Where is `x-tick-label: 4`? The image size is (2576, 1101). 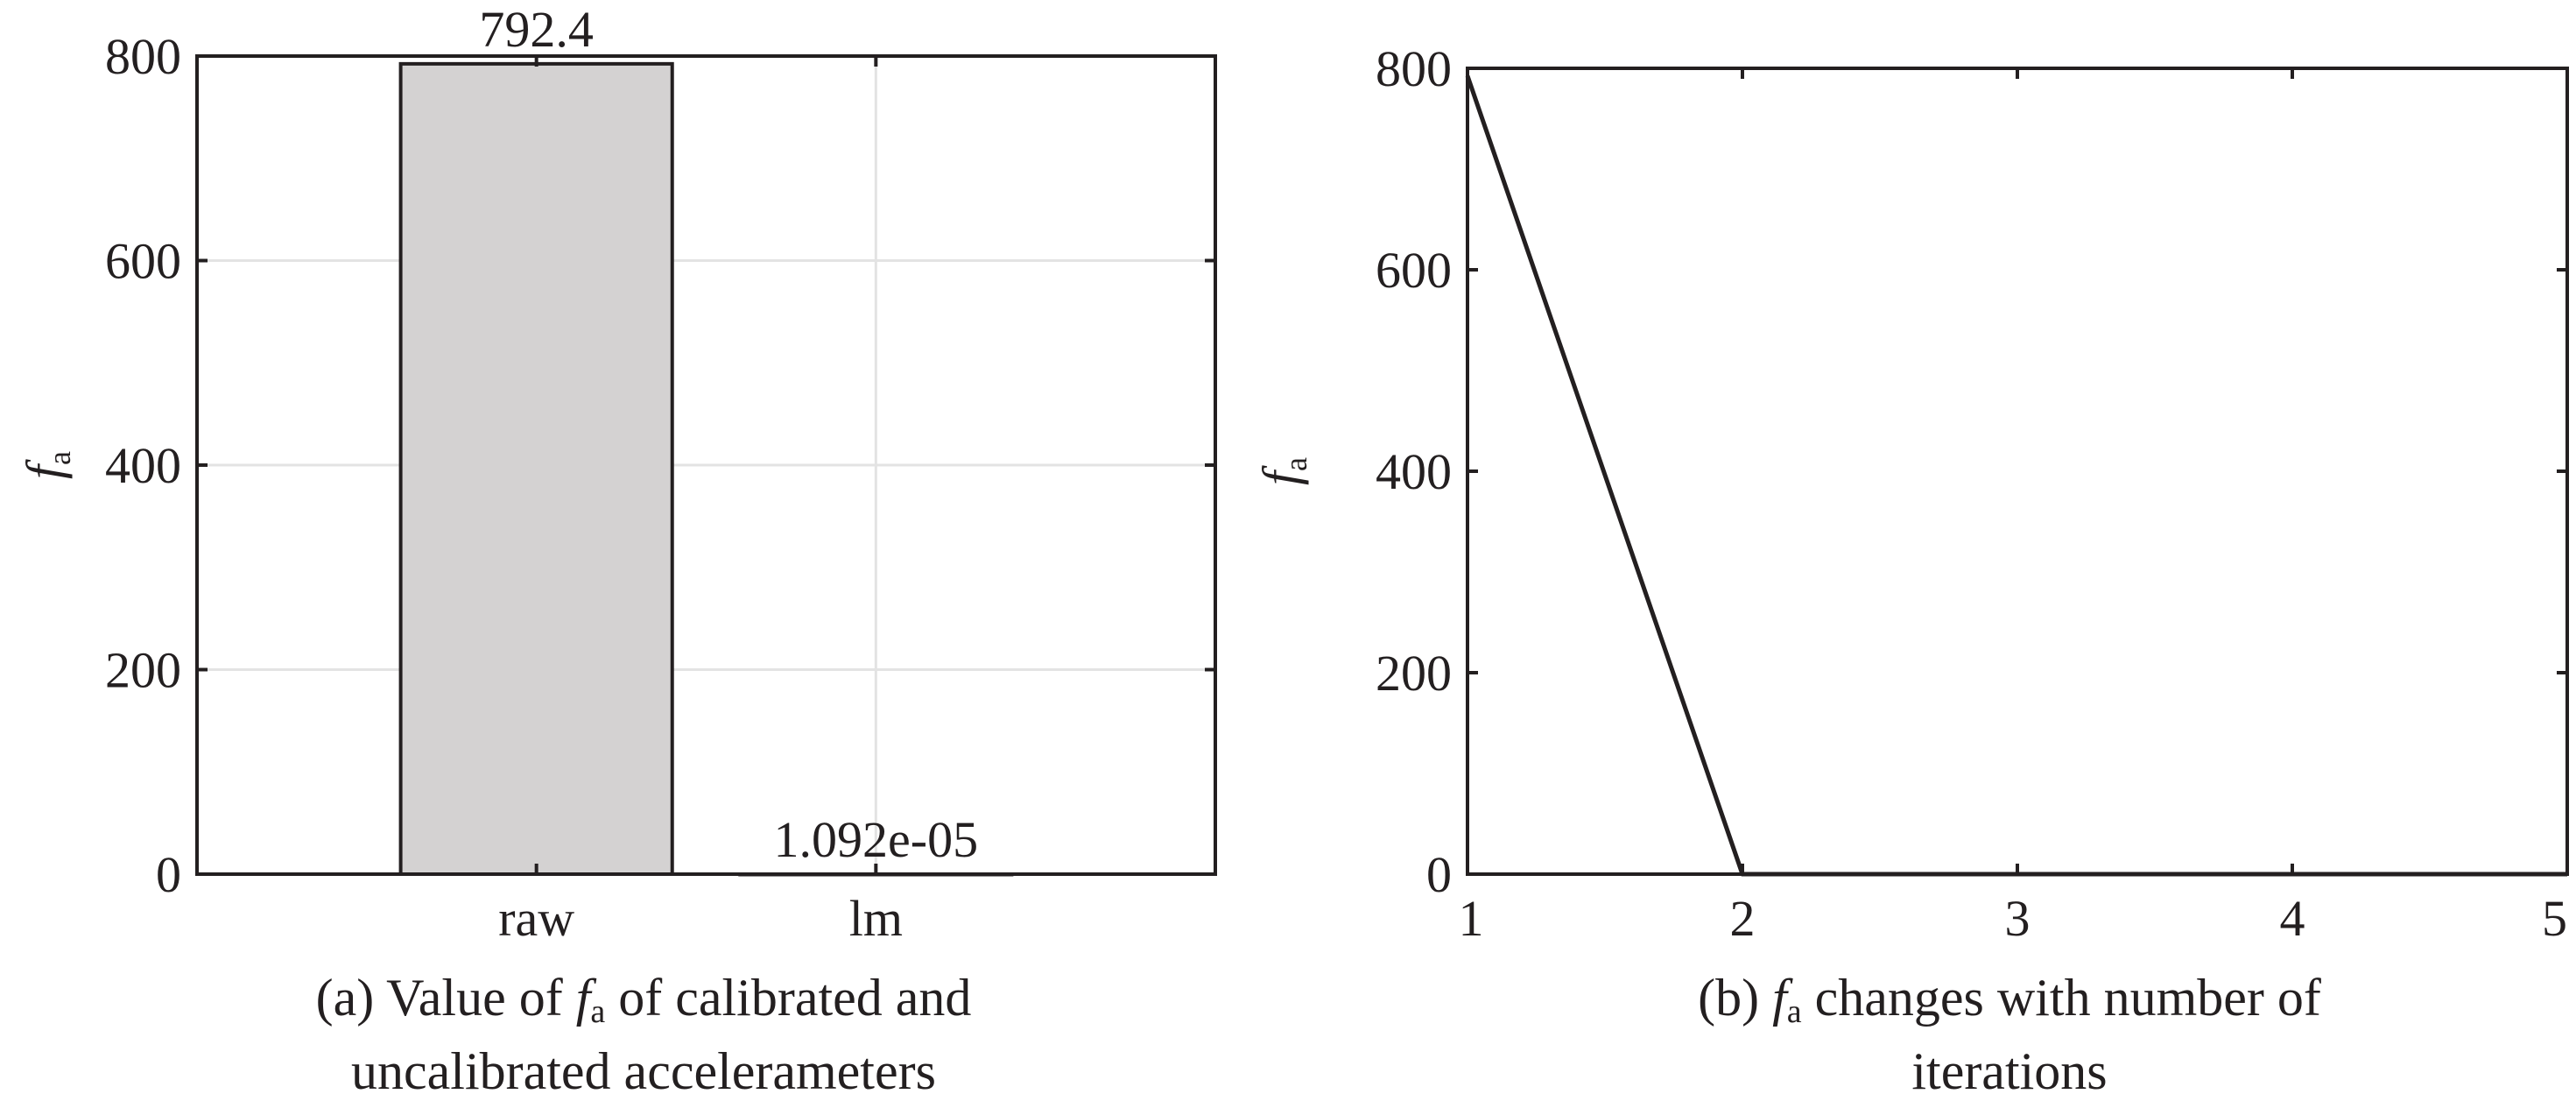
x-tick-label: 4 is located at coordinates (2292, 919).